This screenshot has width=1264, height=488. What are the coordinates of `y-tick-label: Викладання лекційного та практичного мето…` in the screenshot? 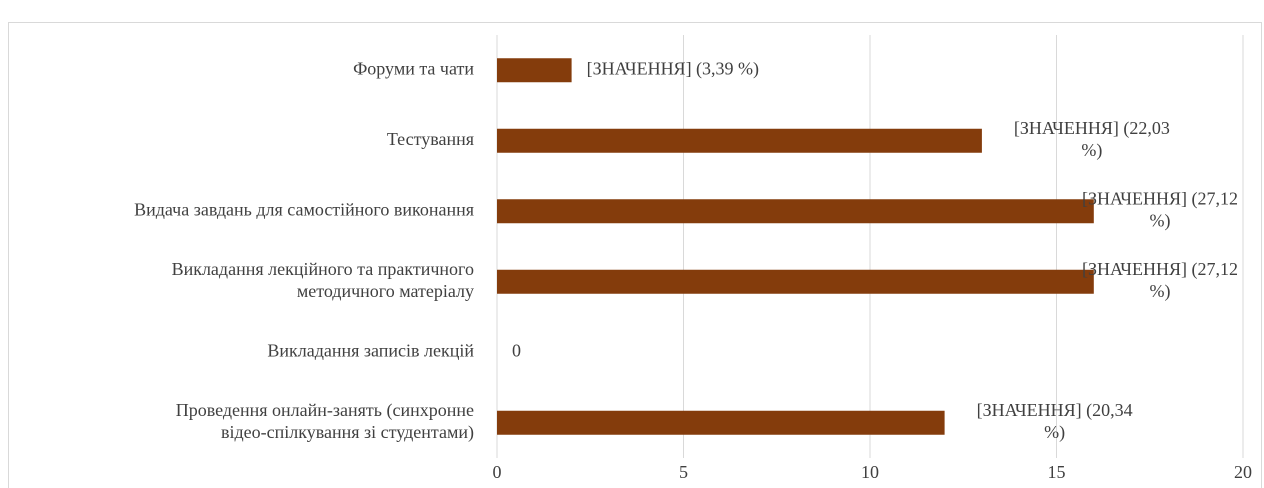 It's located at (323, 280).